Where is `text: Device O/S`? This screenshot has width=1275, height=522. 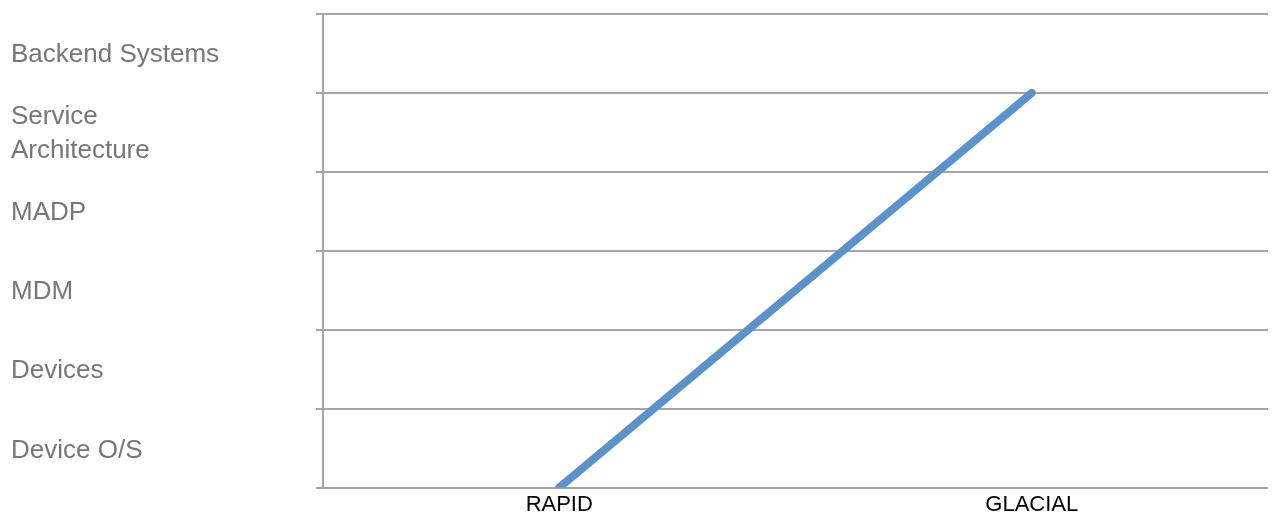 text: Device O/S is located at coordinates (77, 449).